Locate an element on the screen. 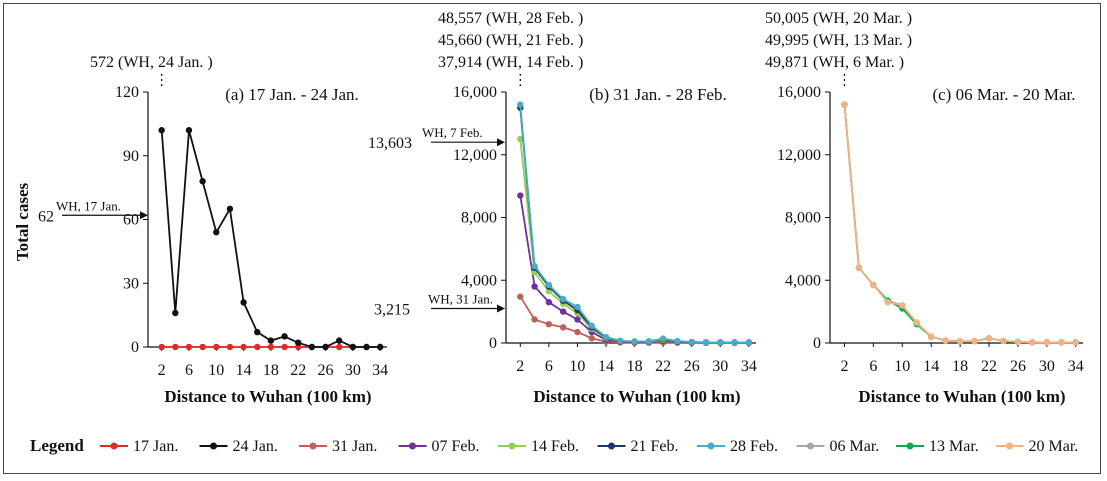 This screenshot has height=481, width=1107. y-tick-label: 12,000 is located at coordinates (799, 155).